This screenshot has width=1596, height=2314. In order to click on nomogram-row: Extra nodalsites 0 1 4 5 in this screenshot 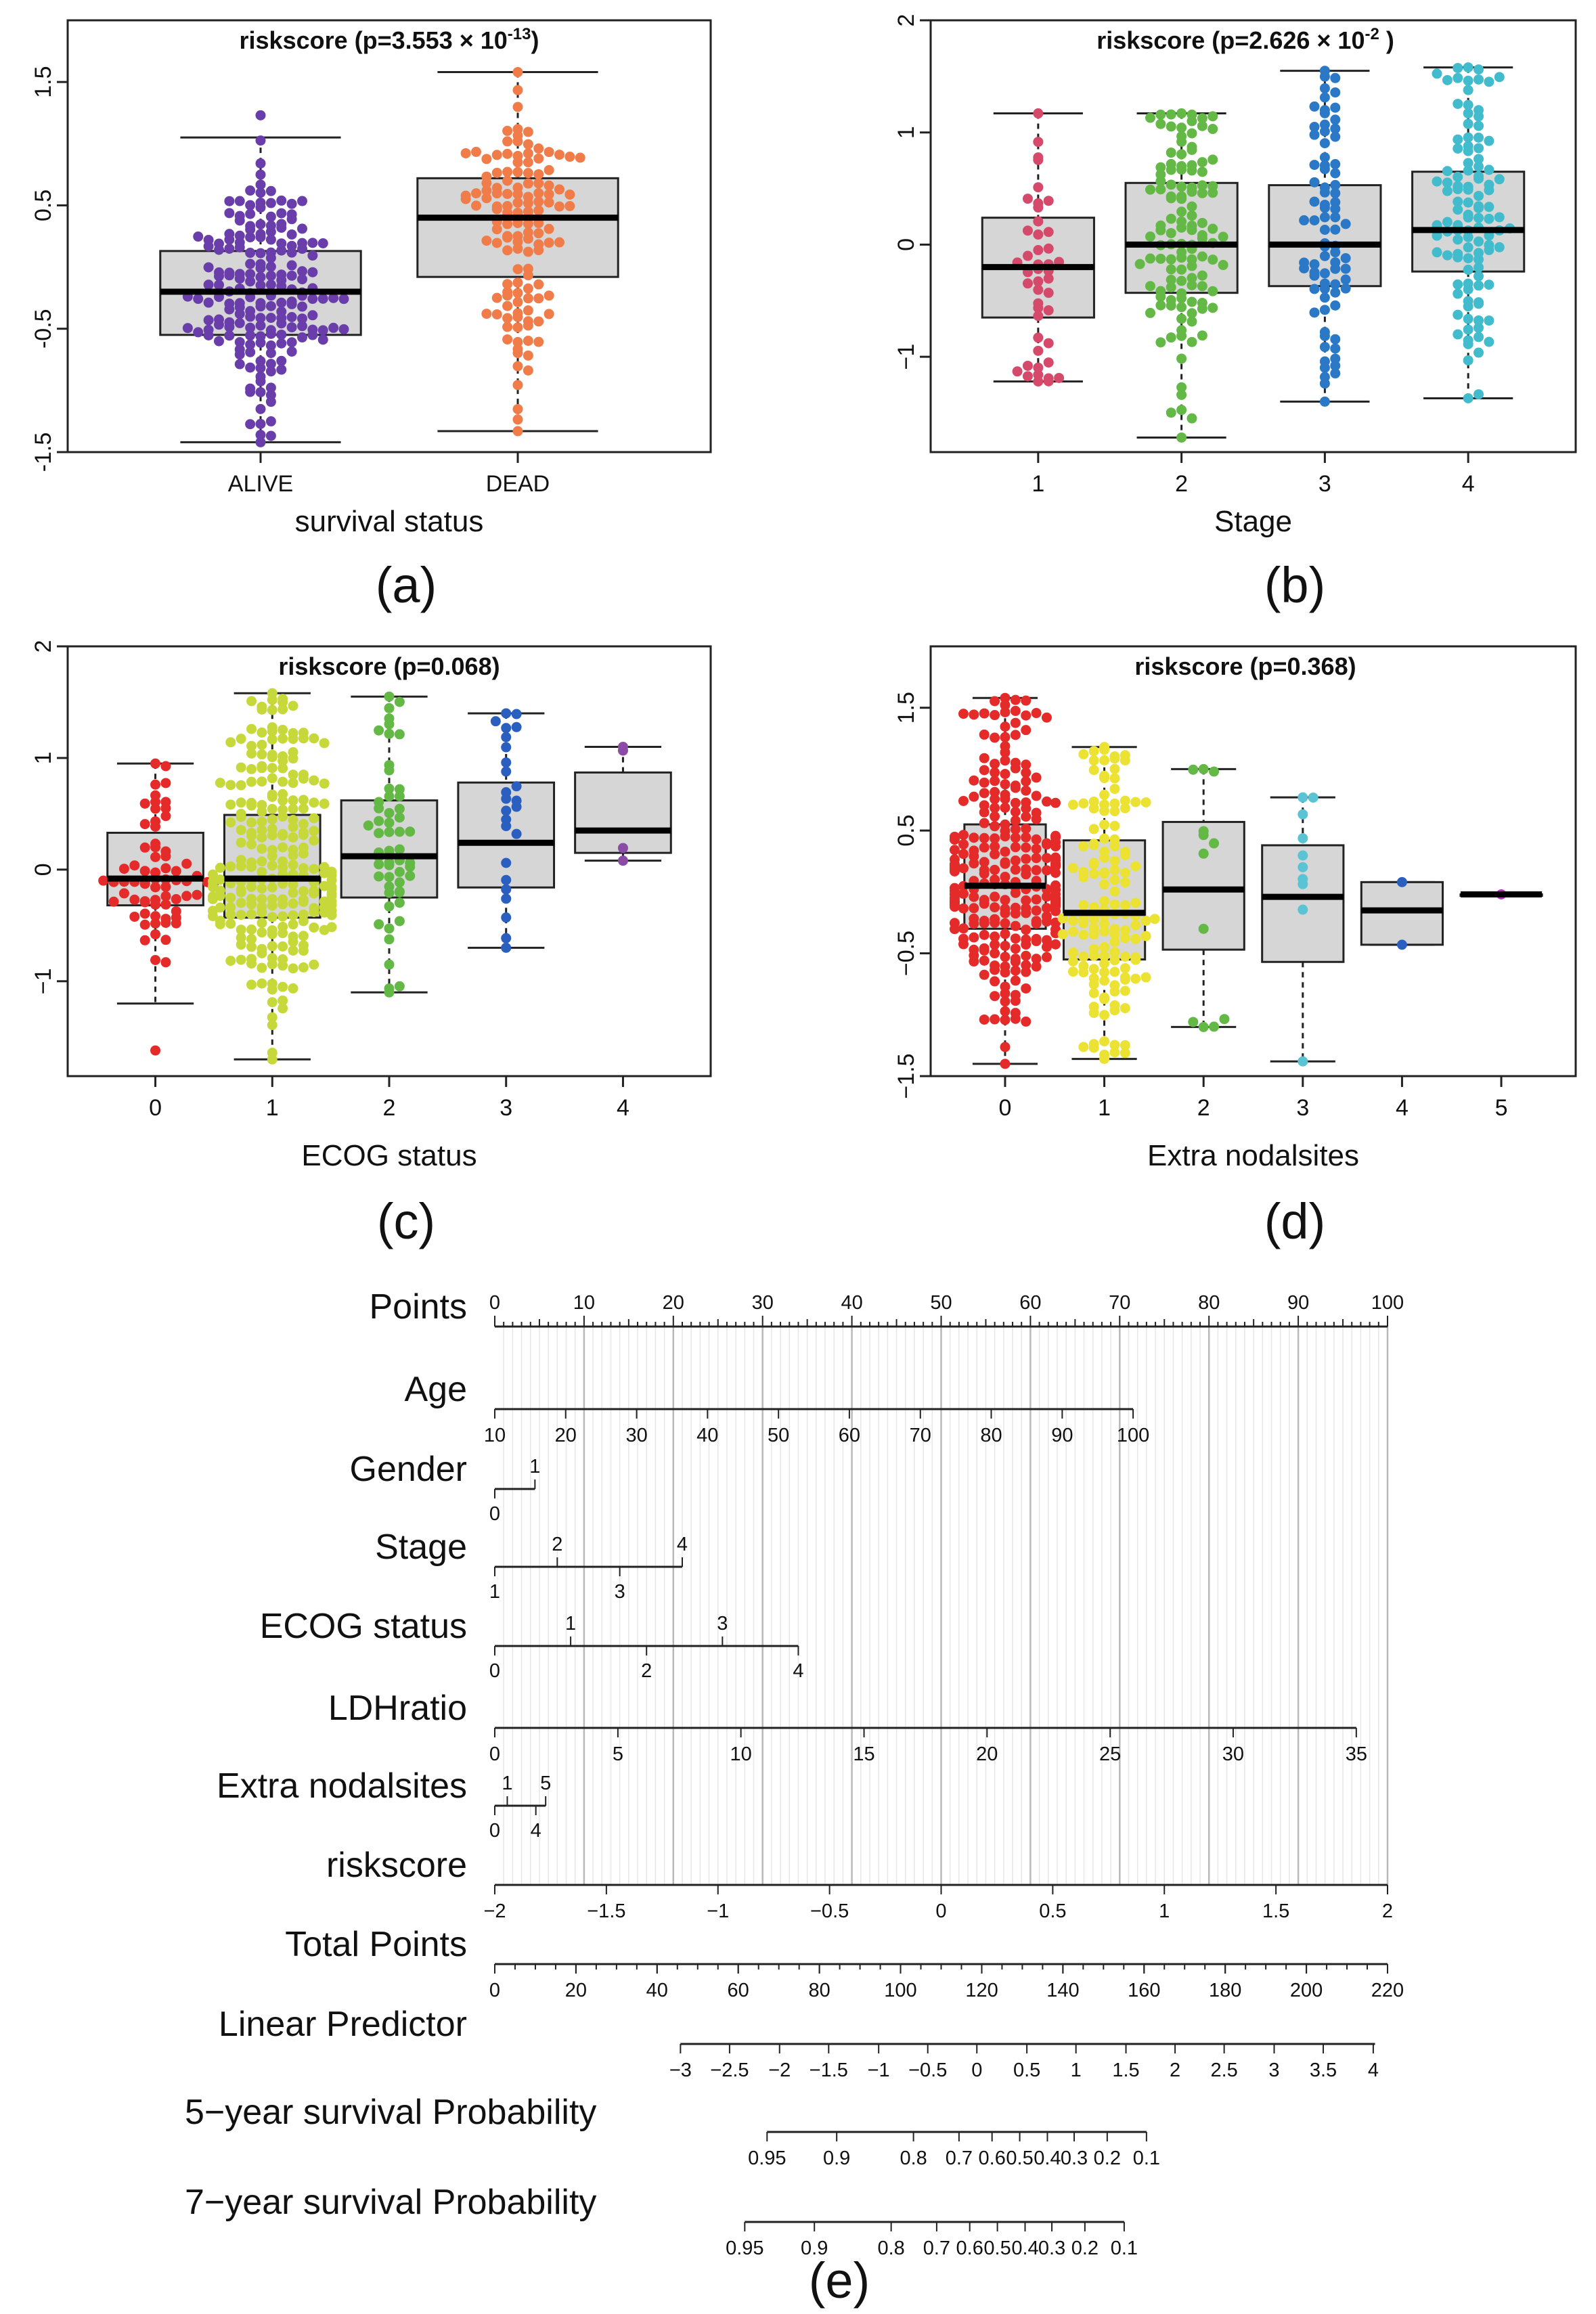, I will do `click(384, 1804)`.